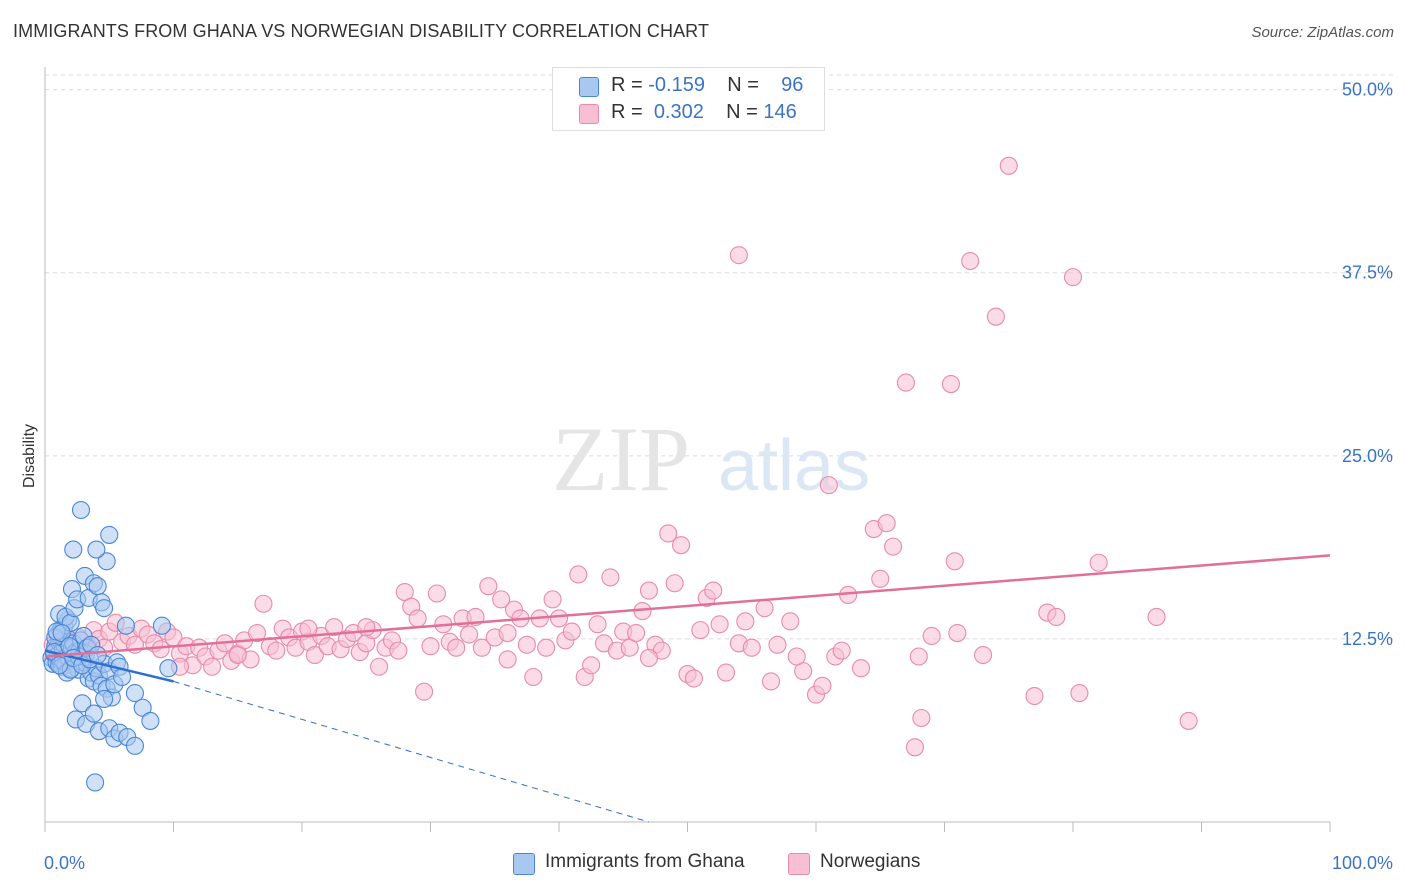 This screenshot has width=1406, height=892. What do you see at coordinates (870, 861) in the screenshot?
I see `bottom-legend-label-norwegians: Norwegians` at bounding box center [870, 861].